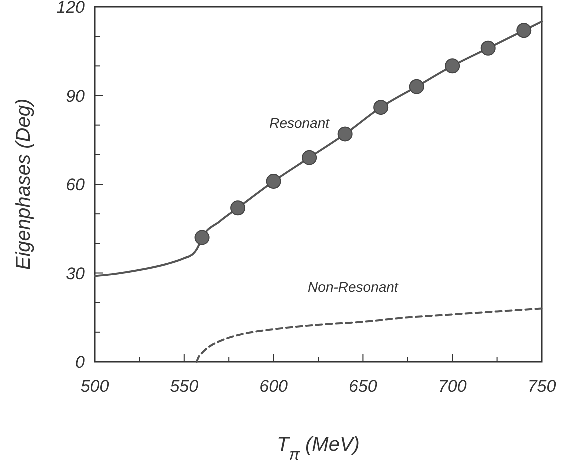 This screenshot has width=571, height=463. Describe the element at coordinates (300, 122) in the screenshot. I see `series-label: Resonant` at that location.